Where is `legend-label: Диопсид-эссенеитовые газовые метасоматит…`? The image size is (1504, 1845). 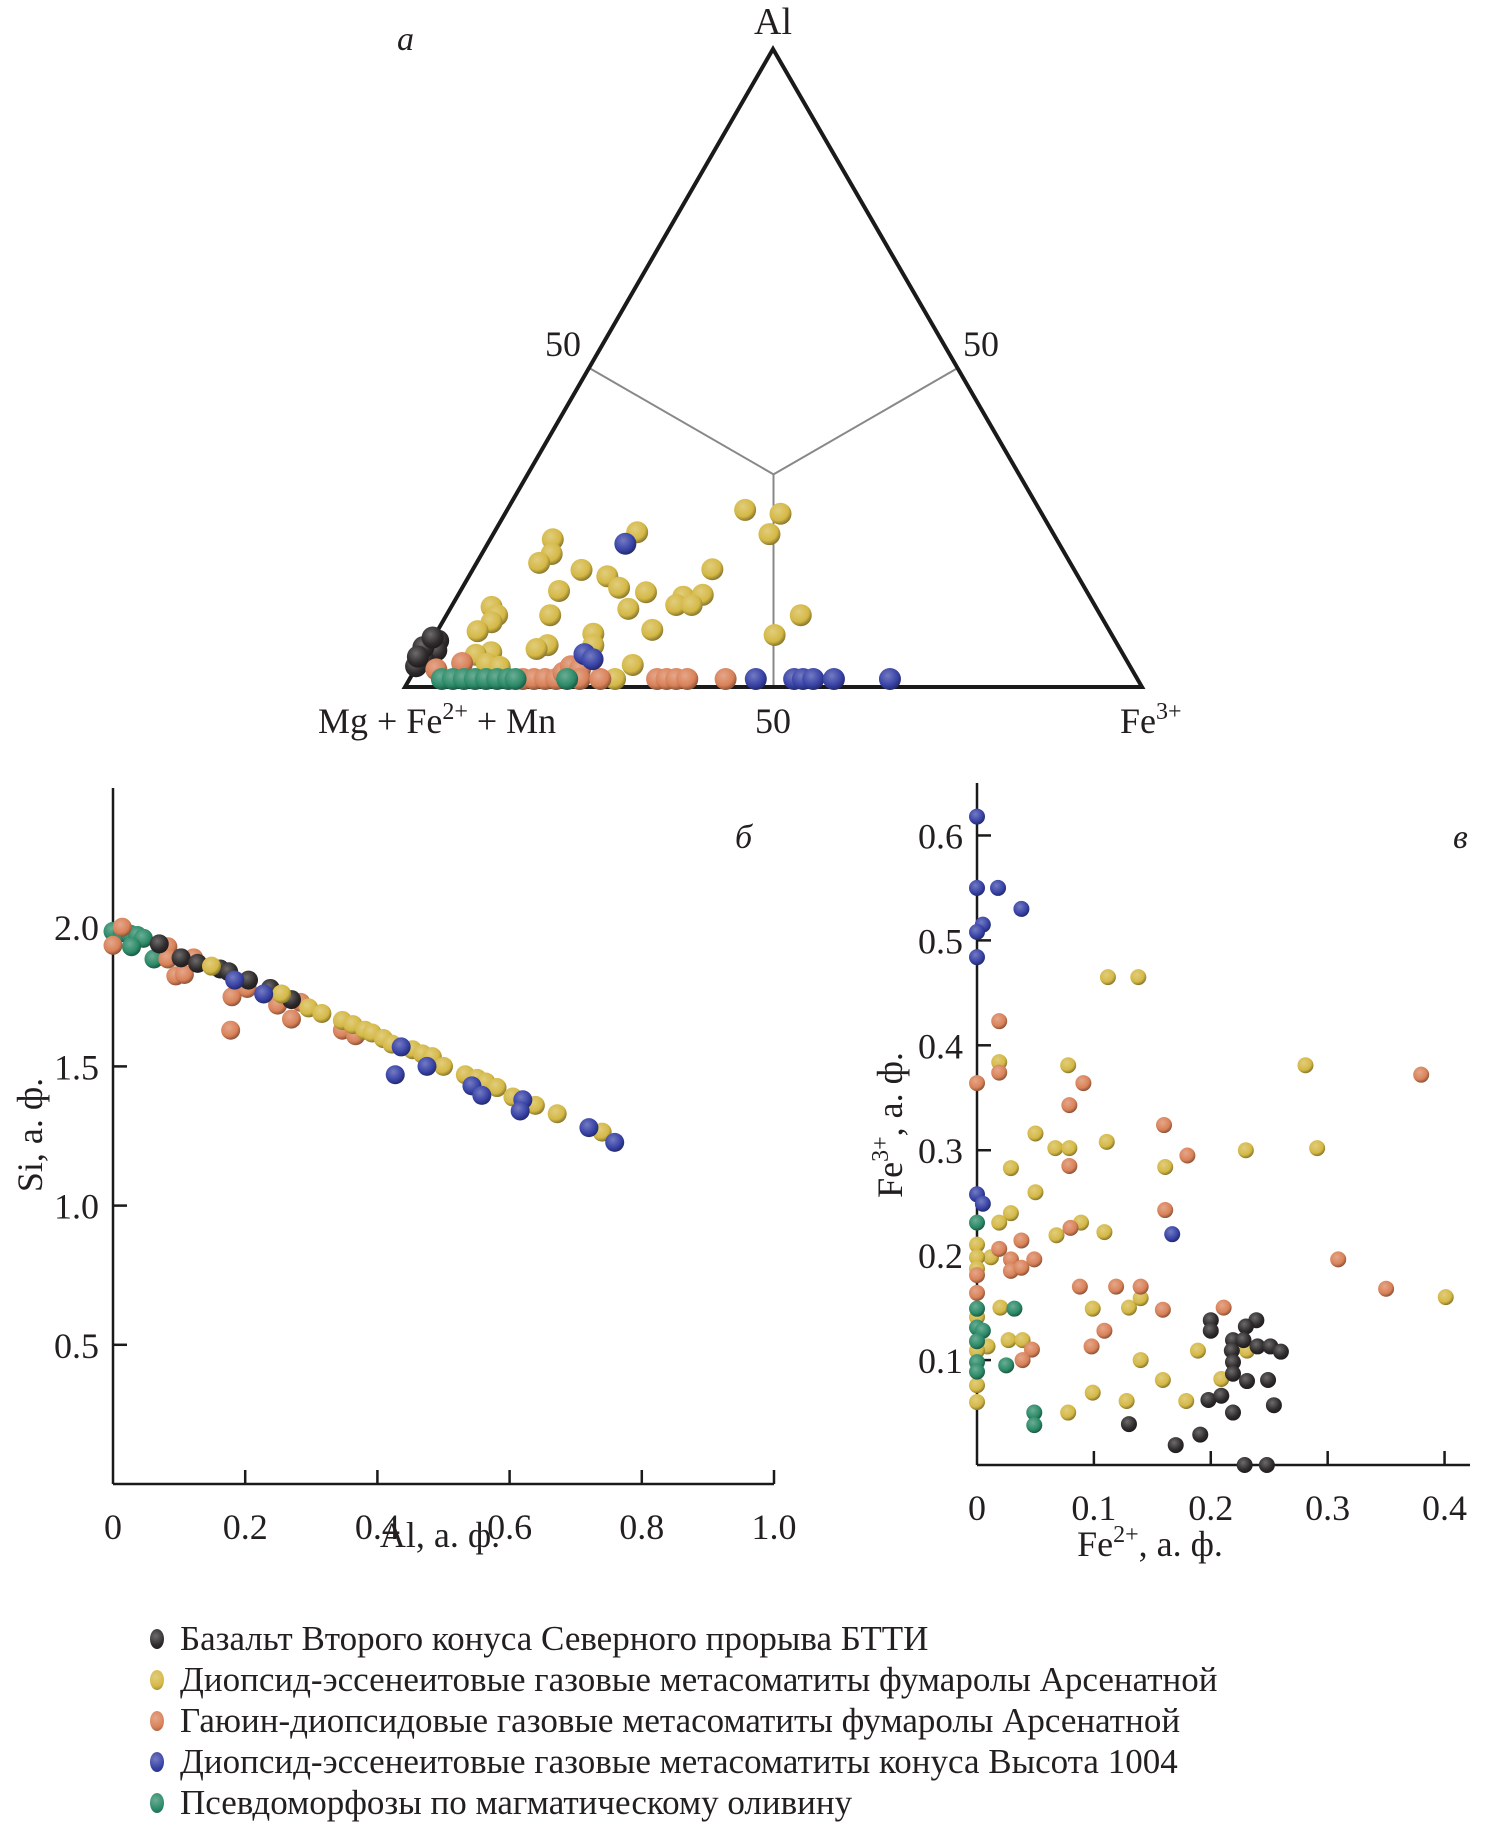
legend-label: Диопсид-эссенеитовые газовые метасоматит… is located at coordinates (699, 1679).